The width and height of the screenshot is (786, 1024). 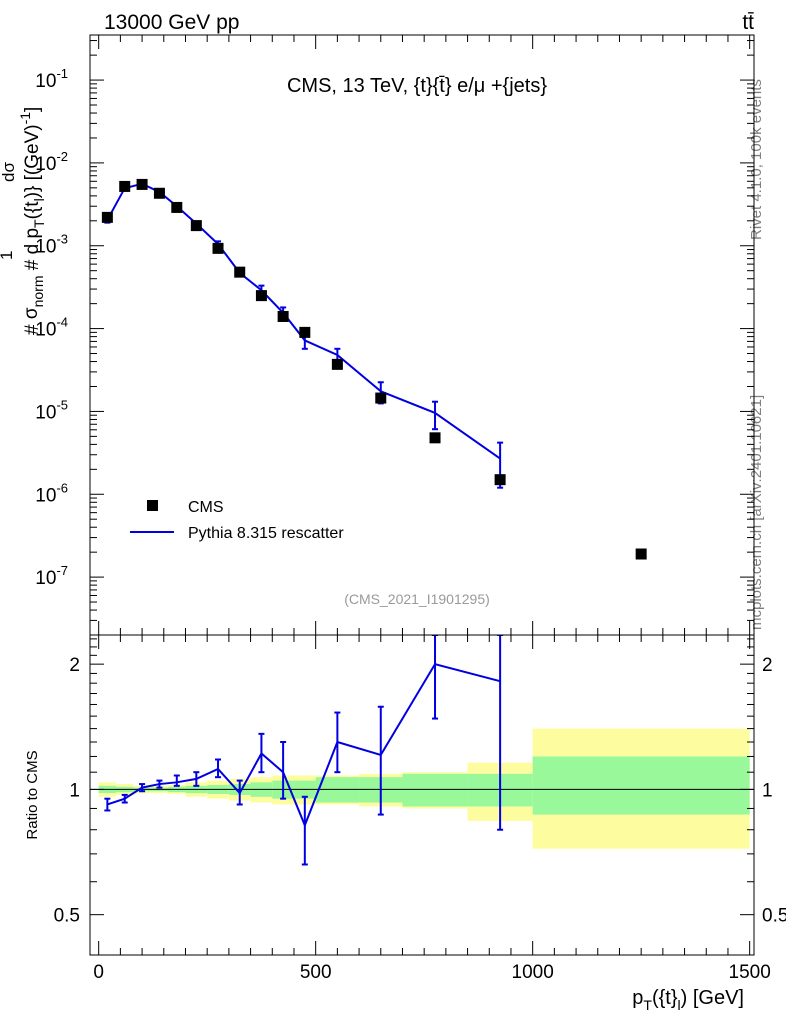 I want to click on ratio-y-axis-title: Ratio to CMS, so click(x=32, y=794).